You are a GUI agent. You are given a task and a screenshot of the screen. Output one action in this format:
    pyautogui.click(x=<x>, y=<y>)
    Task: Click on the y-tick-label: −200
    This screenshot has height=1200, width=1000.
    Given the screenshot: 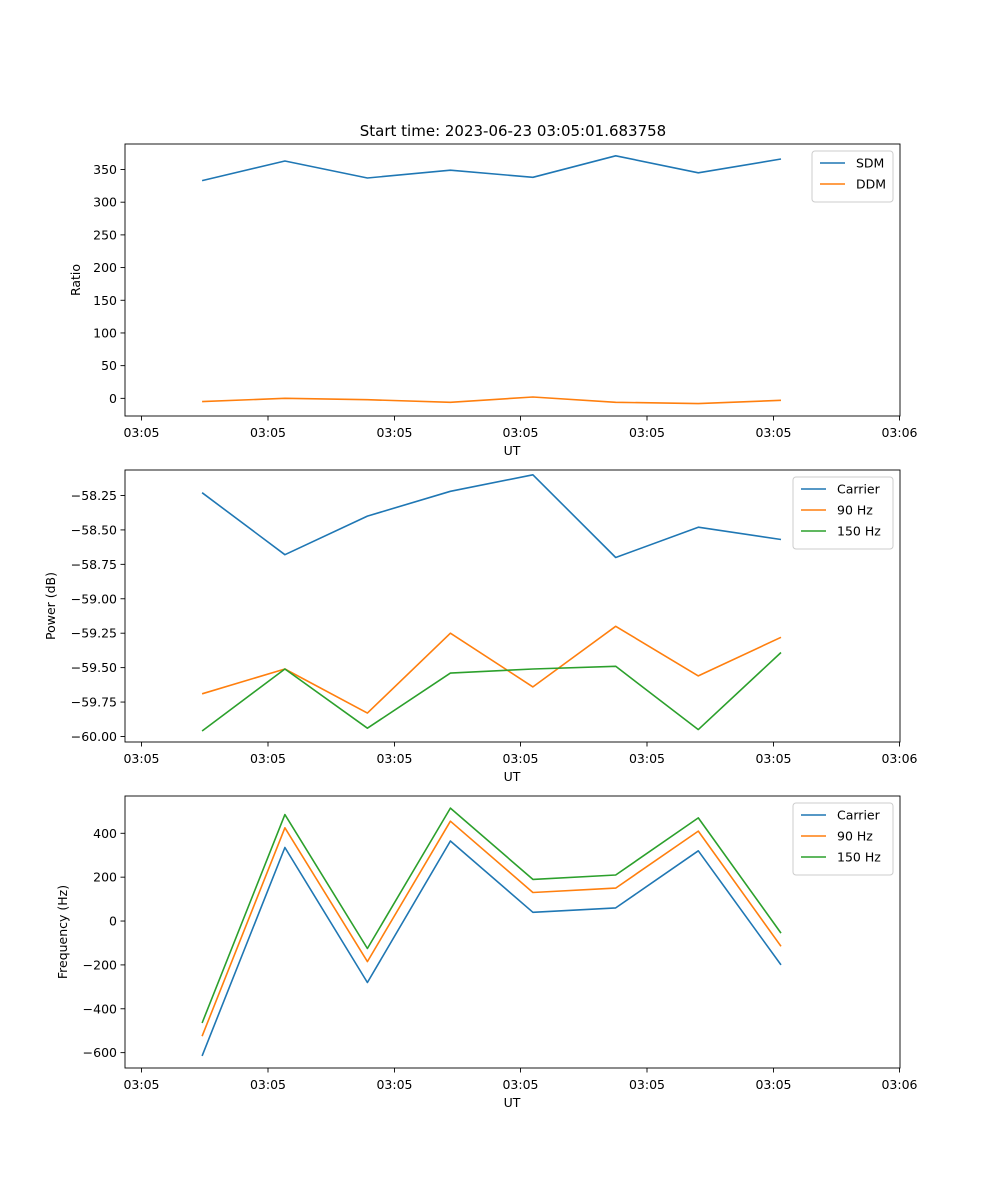 What is the action you would take?
    pyautogui.click(x=100, y=964)
    